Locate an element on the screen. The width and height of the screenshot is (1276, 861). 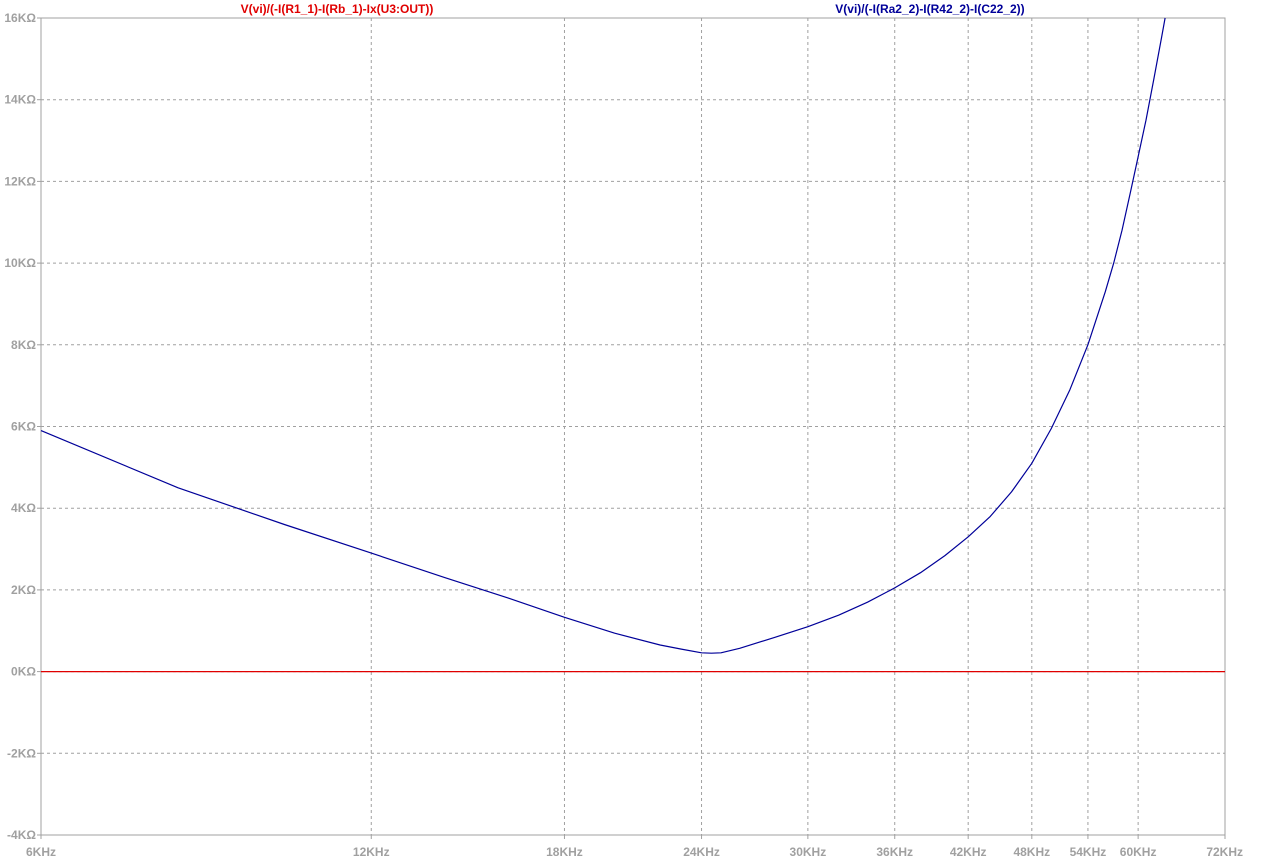
y-tick-label: 12KΩ is located at coordinates (20, 181).